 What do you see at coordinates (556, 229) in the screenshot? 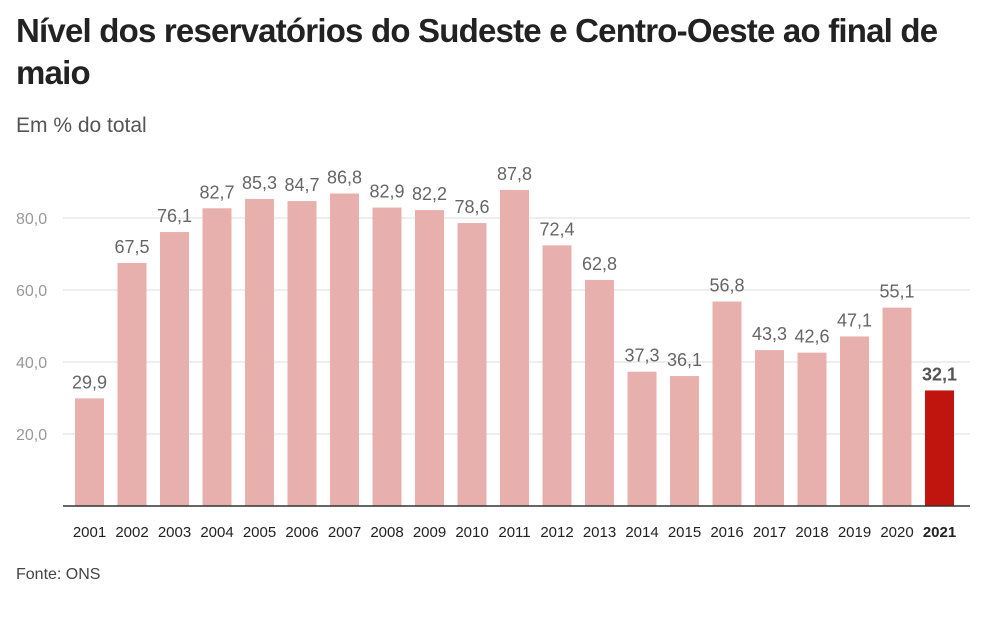
I see `bar-value-label: 72,4` at bounding box center [556, 229].